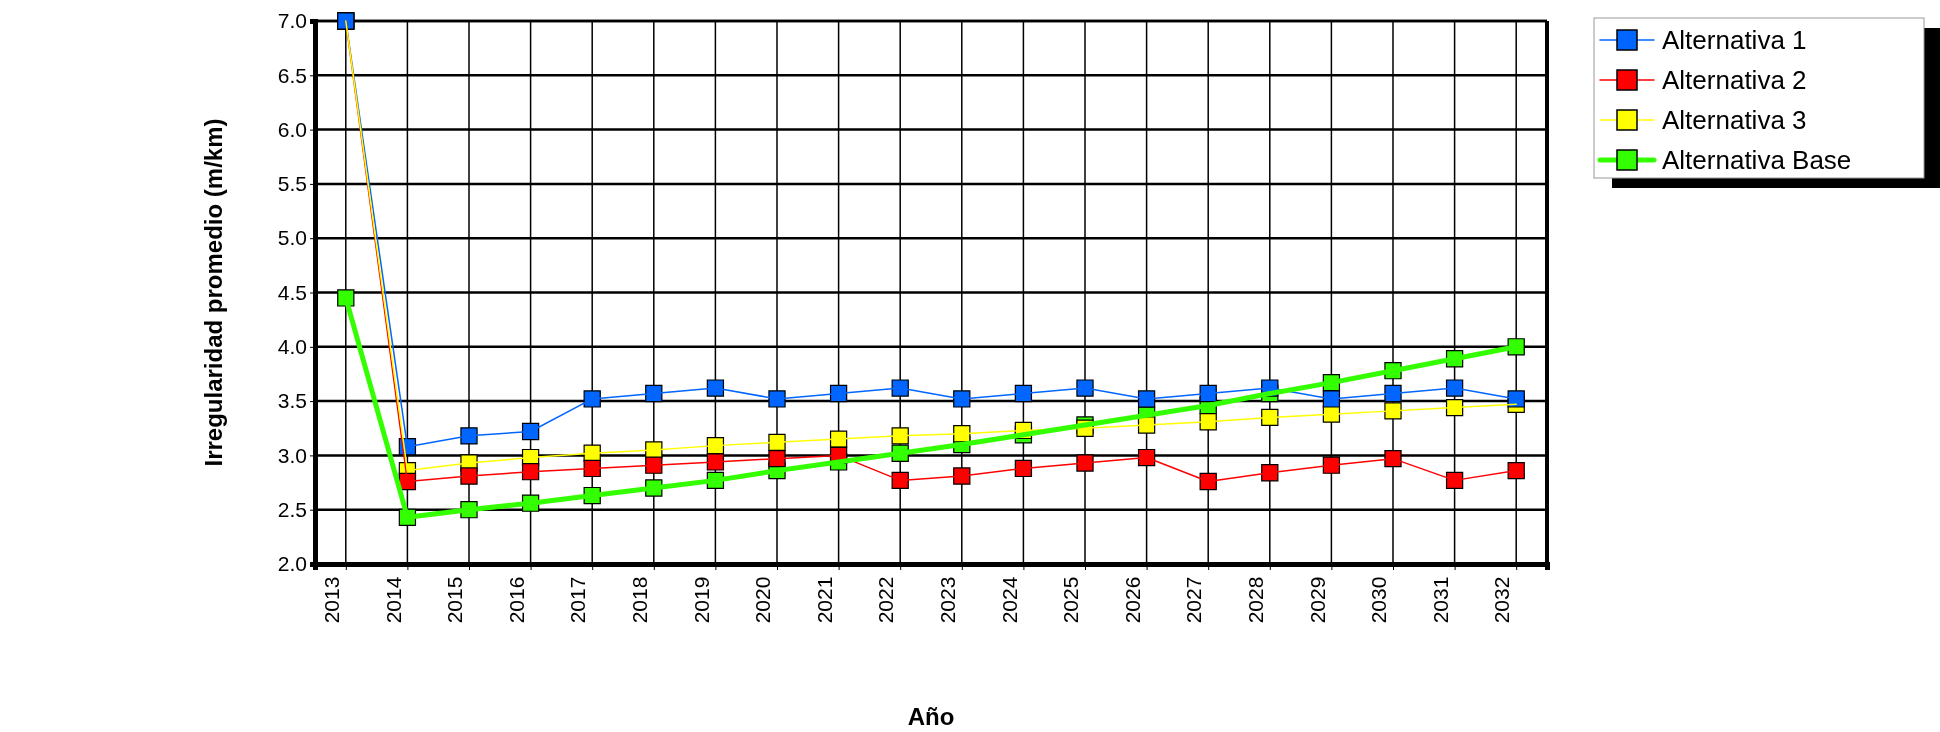  I want to click on y-tick-label: 4.0, so click(292, 347).